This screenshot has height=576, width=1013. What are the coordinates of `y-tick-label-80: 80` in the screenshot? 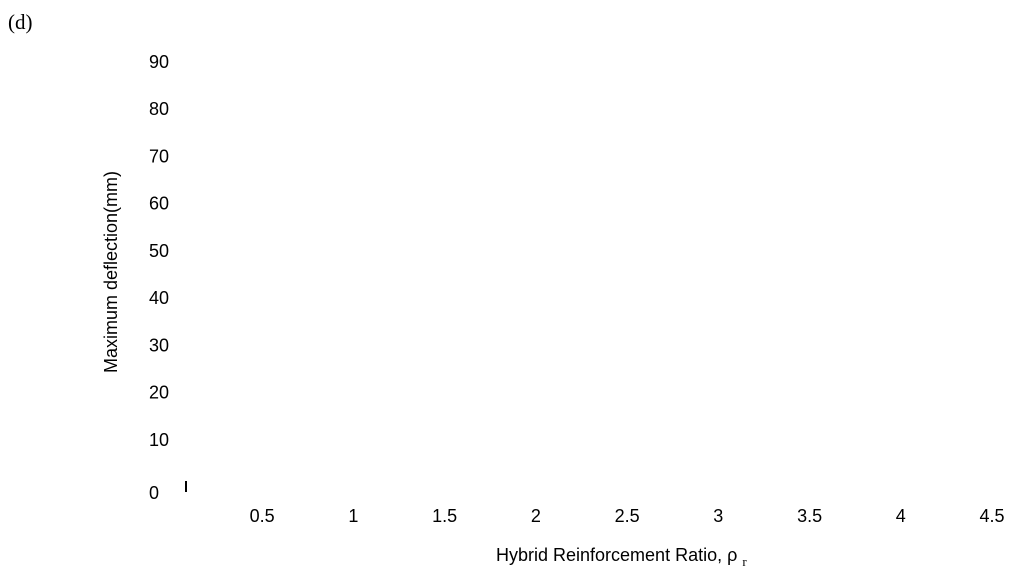 It's located at (159, 109).